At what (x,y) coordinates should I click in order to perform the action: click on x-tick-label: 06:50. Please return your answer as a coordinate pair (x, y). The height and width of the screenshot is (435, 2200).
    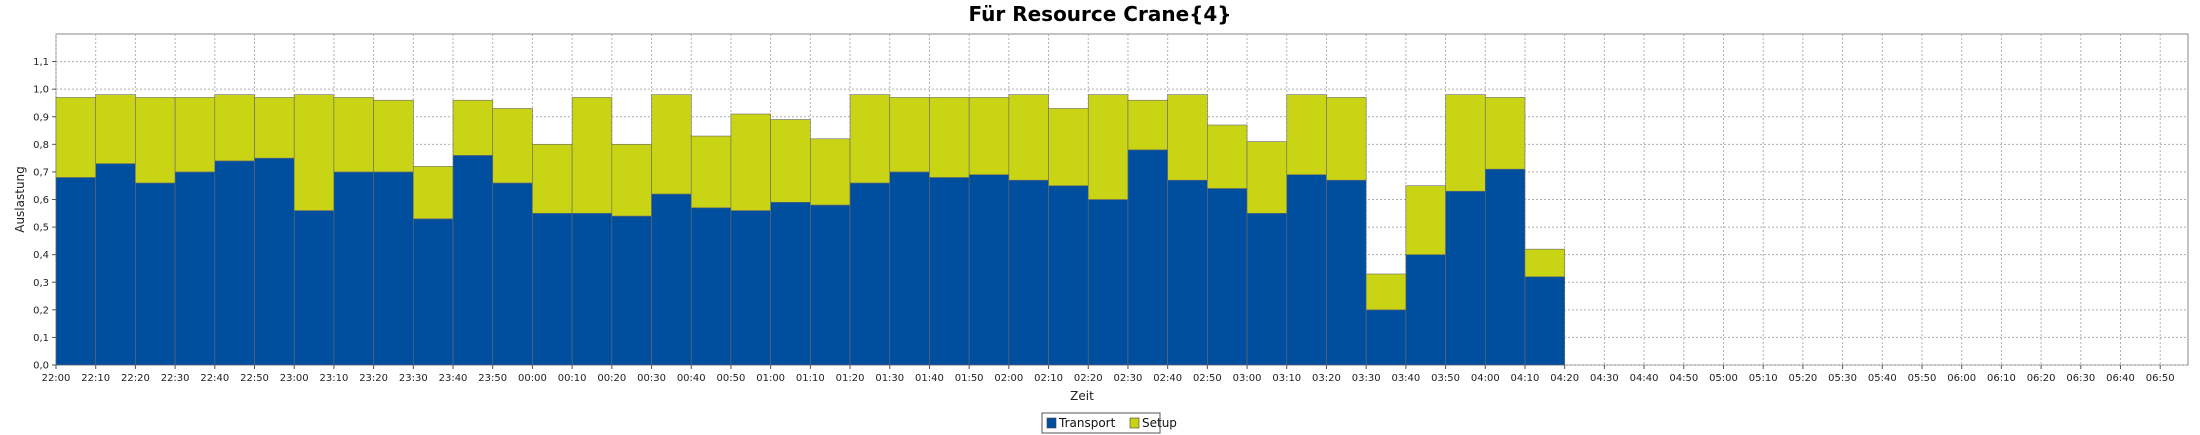
    Looking at the image, I should click on (2160, 378).